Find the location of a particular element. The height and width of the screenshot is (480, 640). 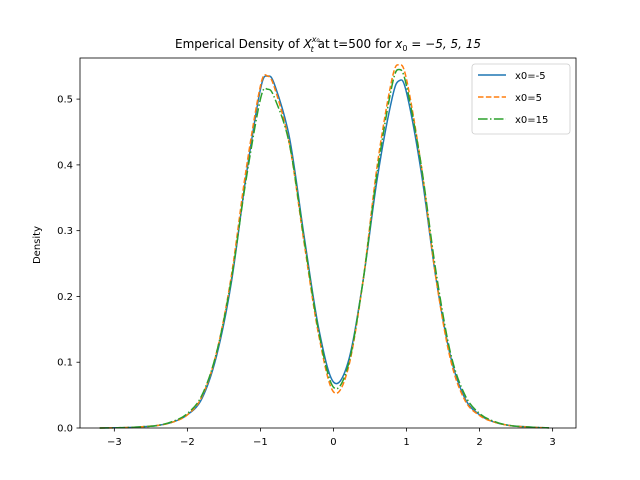

legend: x0=-5 x0=5 x0=15 is located at coordinates (521, 99).